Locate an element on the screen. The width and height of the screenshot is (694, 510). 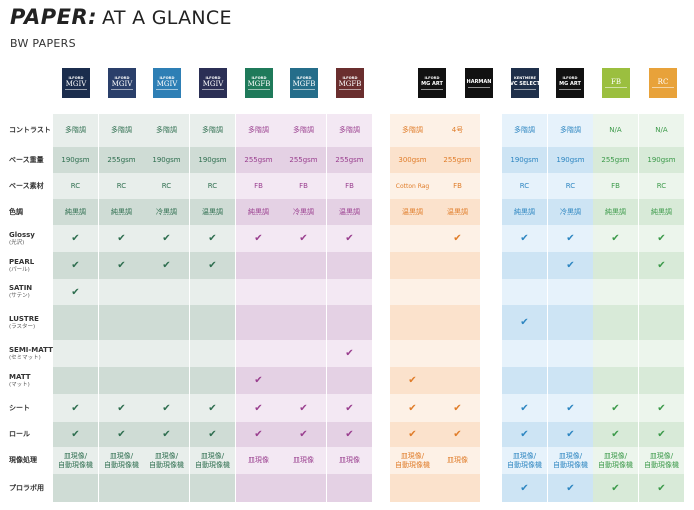
product-logo: RC is located at coordinates (663, 83).